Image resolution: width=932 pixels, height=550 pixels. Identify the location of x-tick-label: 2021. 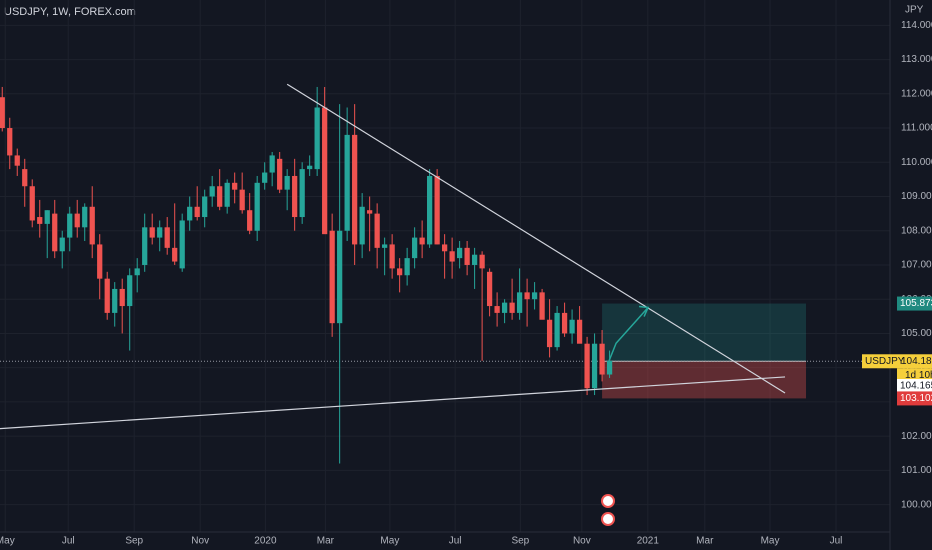
(648, 541).